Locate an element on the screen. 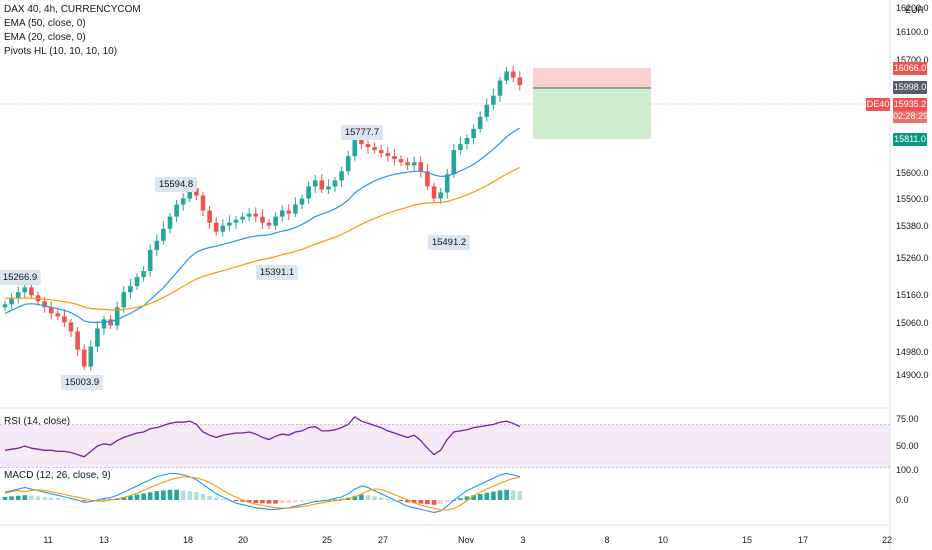  macd-legend: MACD (12, 26, close, 9) is located at coordinates (57, 475).